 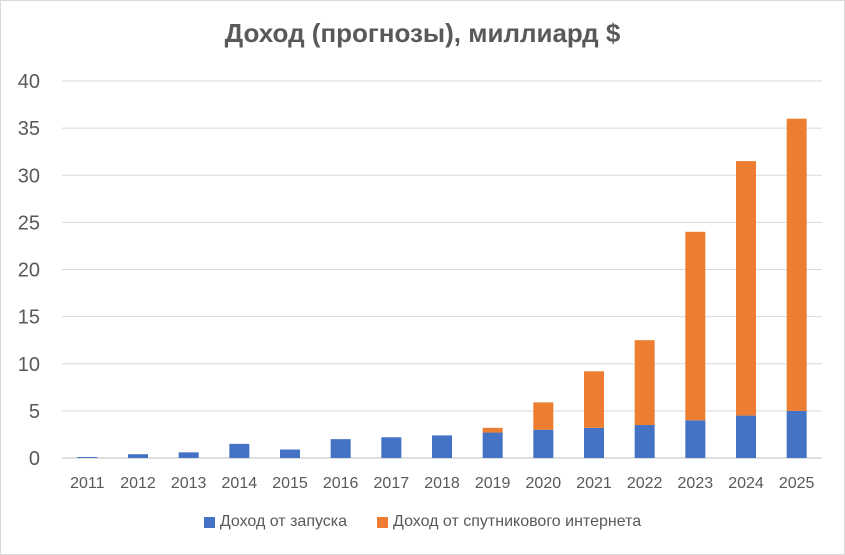 I want to click on x-tick-label: 2021, so click(x=594, y=483).